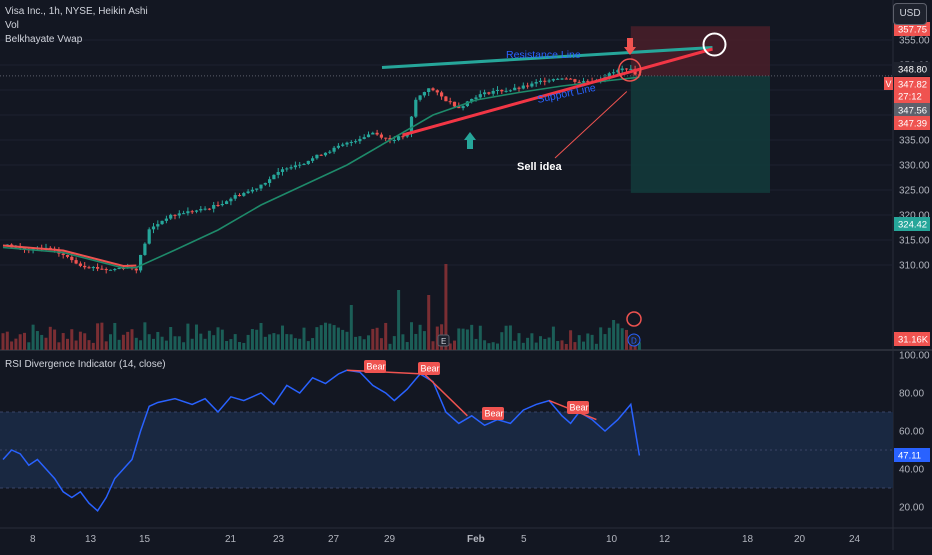 The width and height of the screenshot is (932, 555). What do you see at coordinates (524, 539) in the screenshot?
I see `time-tick-label: 5` at bounding box center [524, 539].